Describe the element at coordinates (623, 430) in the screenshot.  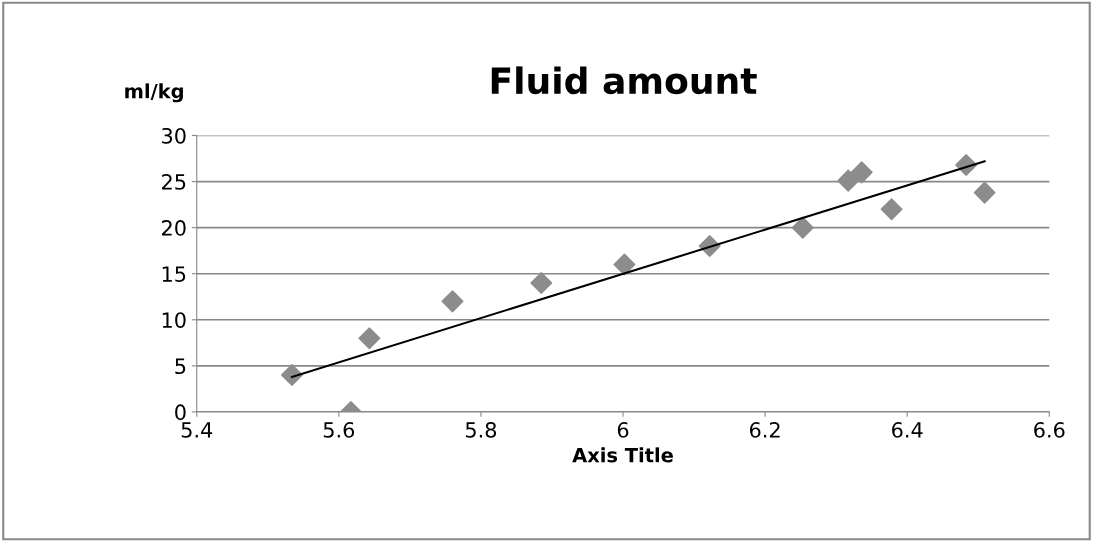
I see `x-tick-label: 6` at that location.